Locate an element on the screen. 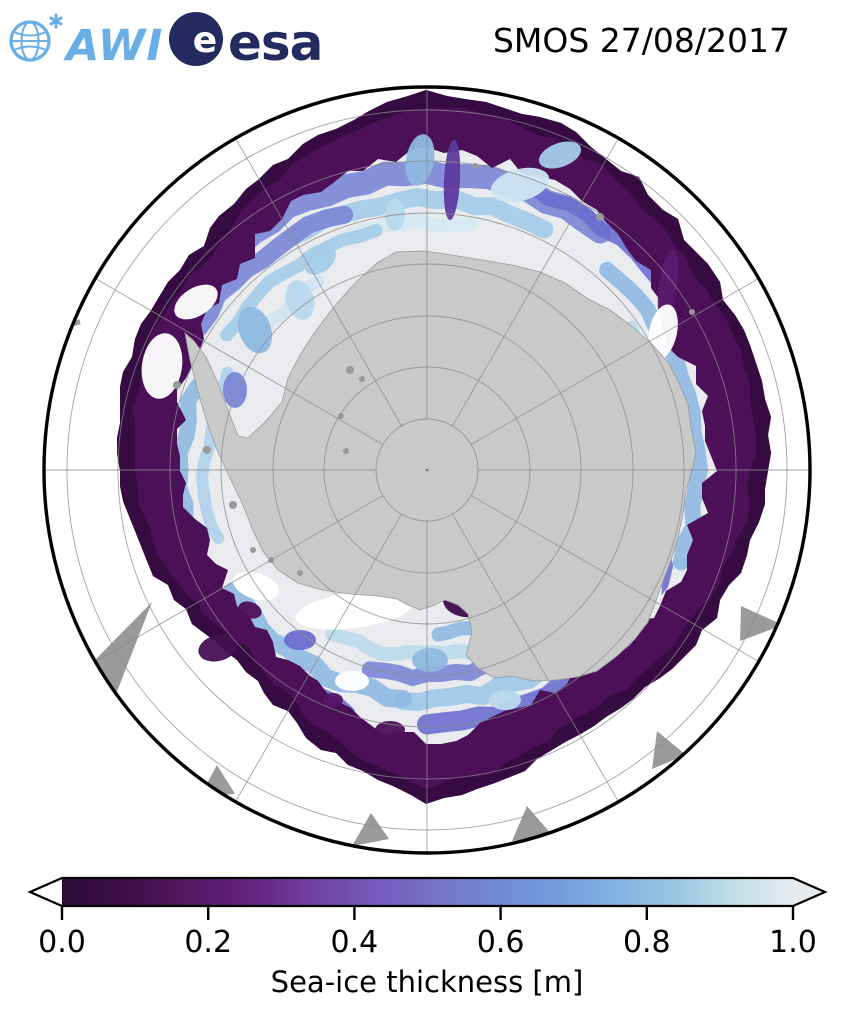 The width and height of the screenshot is (854, 1030). esa-globe-icon is located at coordinates (196, 39).